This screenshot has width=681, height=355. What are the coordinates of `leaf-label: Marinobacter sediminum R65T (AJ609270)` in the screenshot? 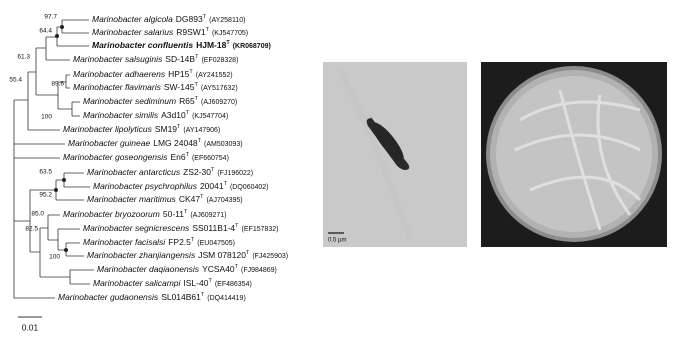 It's located at (160, 101).